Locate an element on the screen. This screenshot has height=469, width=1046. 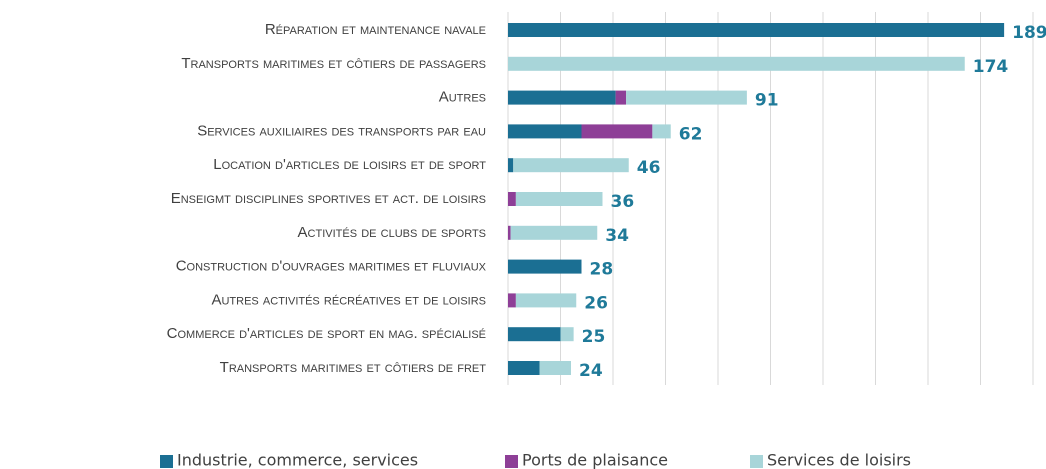
category-label: Autres is located at coordinates (462, 97).